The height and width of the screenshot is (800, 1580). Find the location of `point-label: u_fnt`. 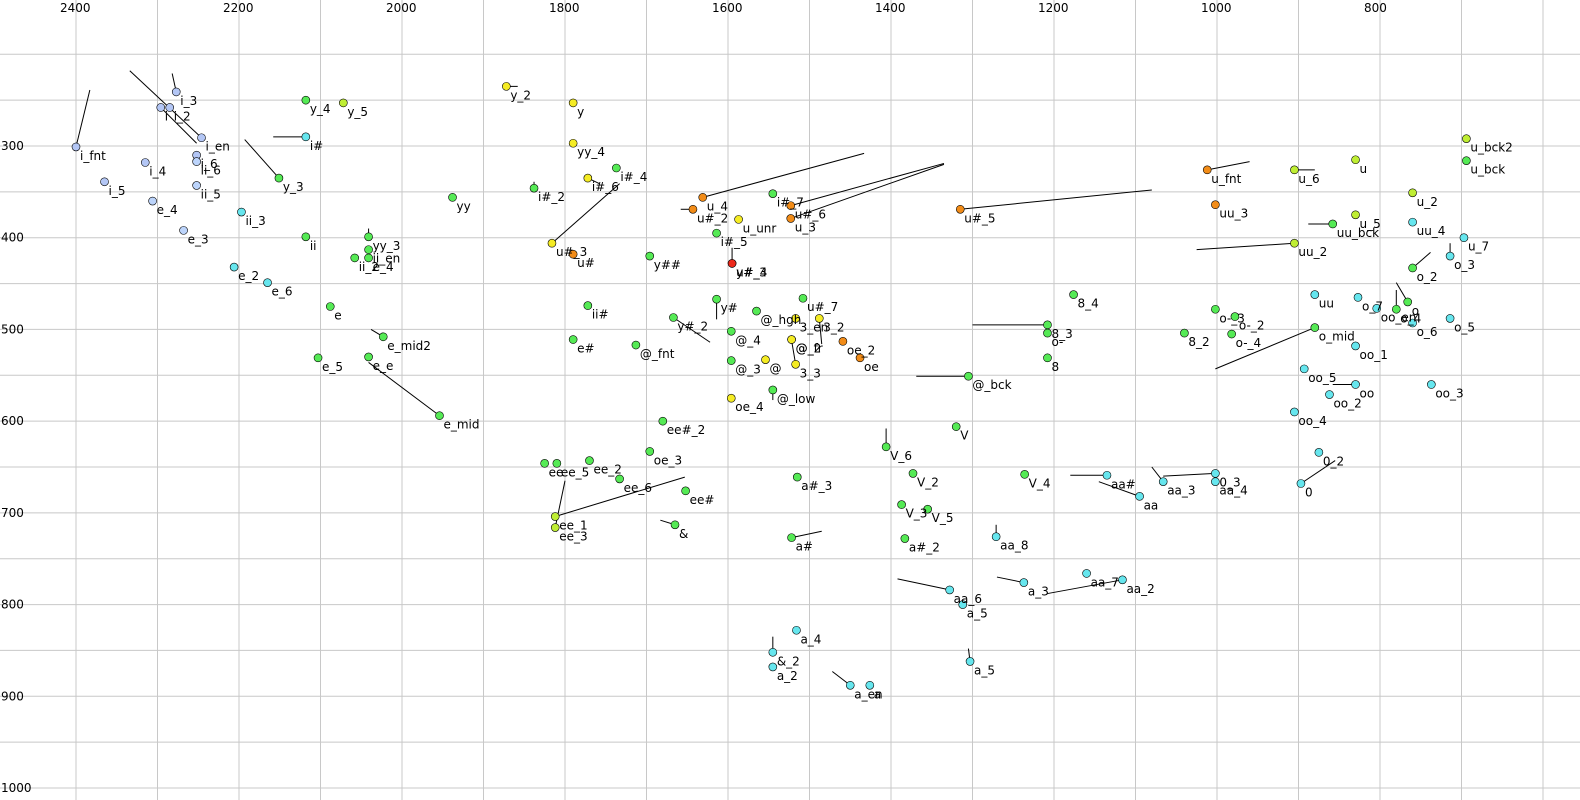

point-label: u_fnt is located at coordinates (1226, 179).